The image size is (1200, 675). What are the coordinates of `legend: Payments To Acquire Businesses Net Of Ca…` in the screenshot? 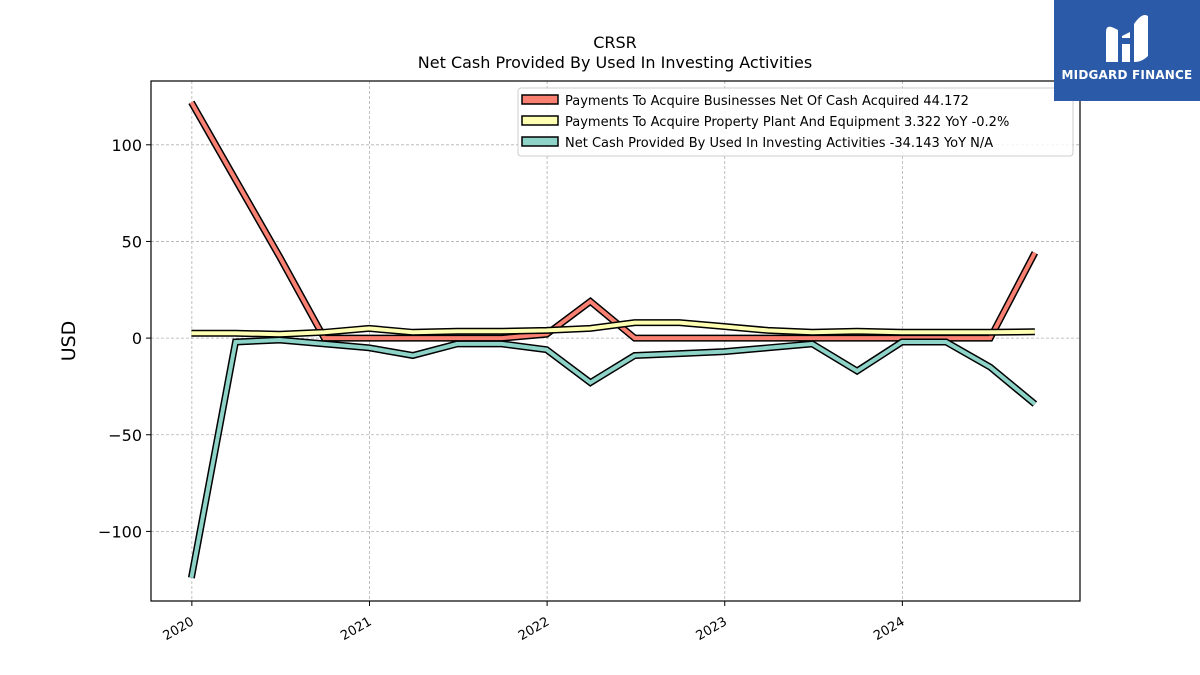 It's located at (795, 122).